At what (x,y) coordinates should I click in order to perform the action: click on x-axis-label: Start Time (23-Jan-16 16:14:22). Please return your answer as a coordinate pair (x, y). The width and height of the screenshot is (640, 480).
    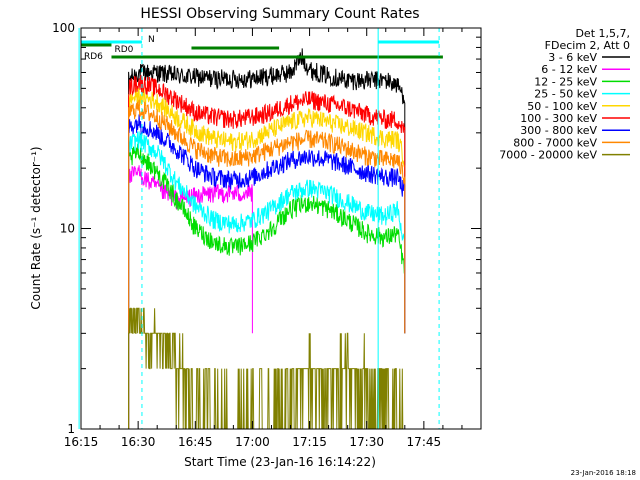
    Looking at the image, I should click on (280, 462).